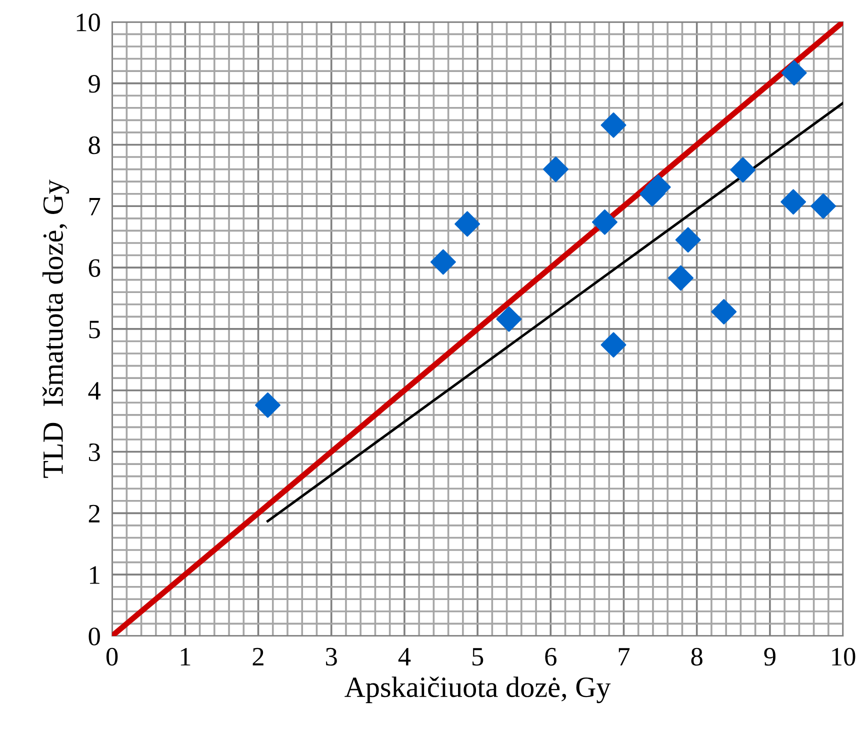 This screenshot has height=731, width=862. Describe the element at coordinates (94, 329) in the screenshot. I see `y-tick-label: 5` at that location.